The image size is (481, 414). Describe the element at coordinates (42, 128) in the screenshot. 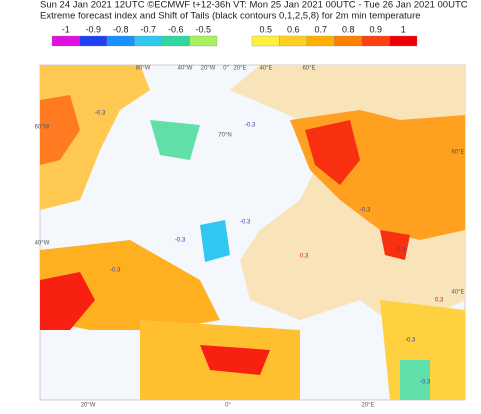

I see `graticule-label: 60°W` at that location.